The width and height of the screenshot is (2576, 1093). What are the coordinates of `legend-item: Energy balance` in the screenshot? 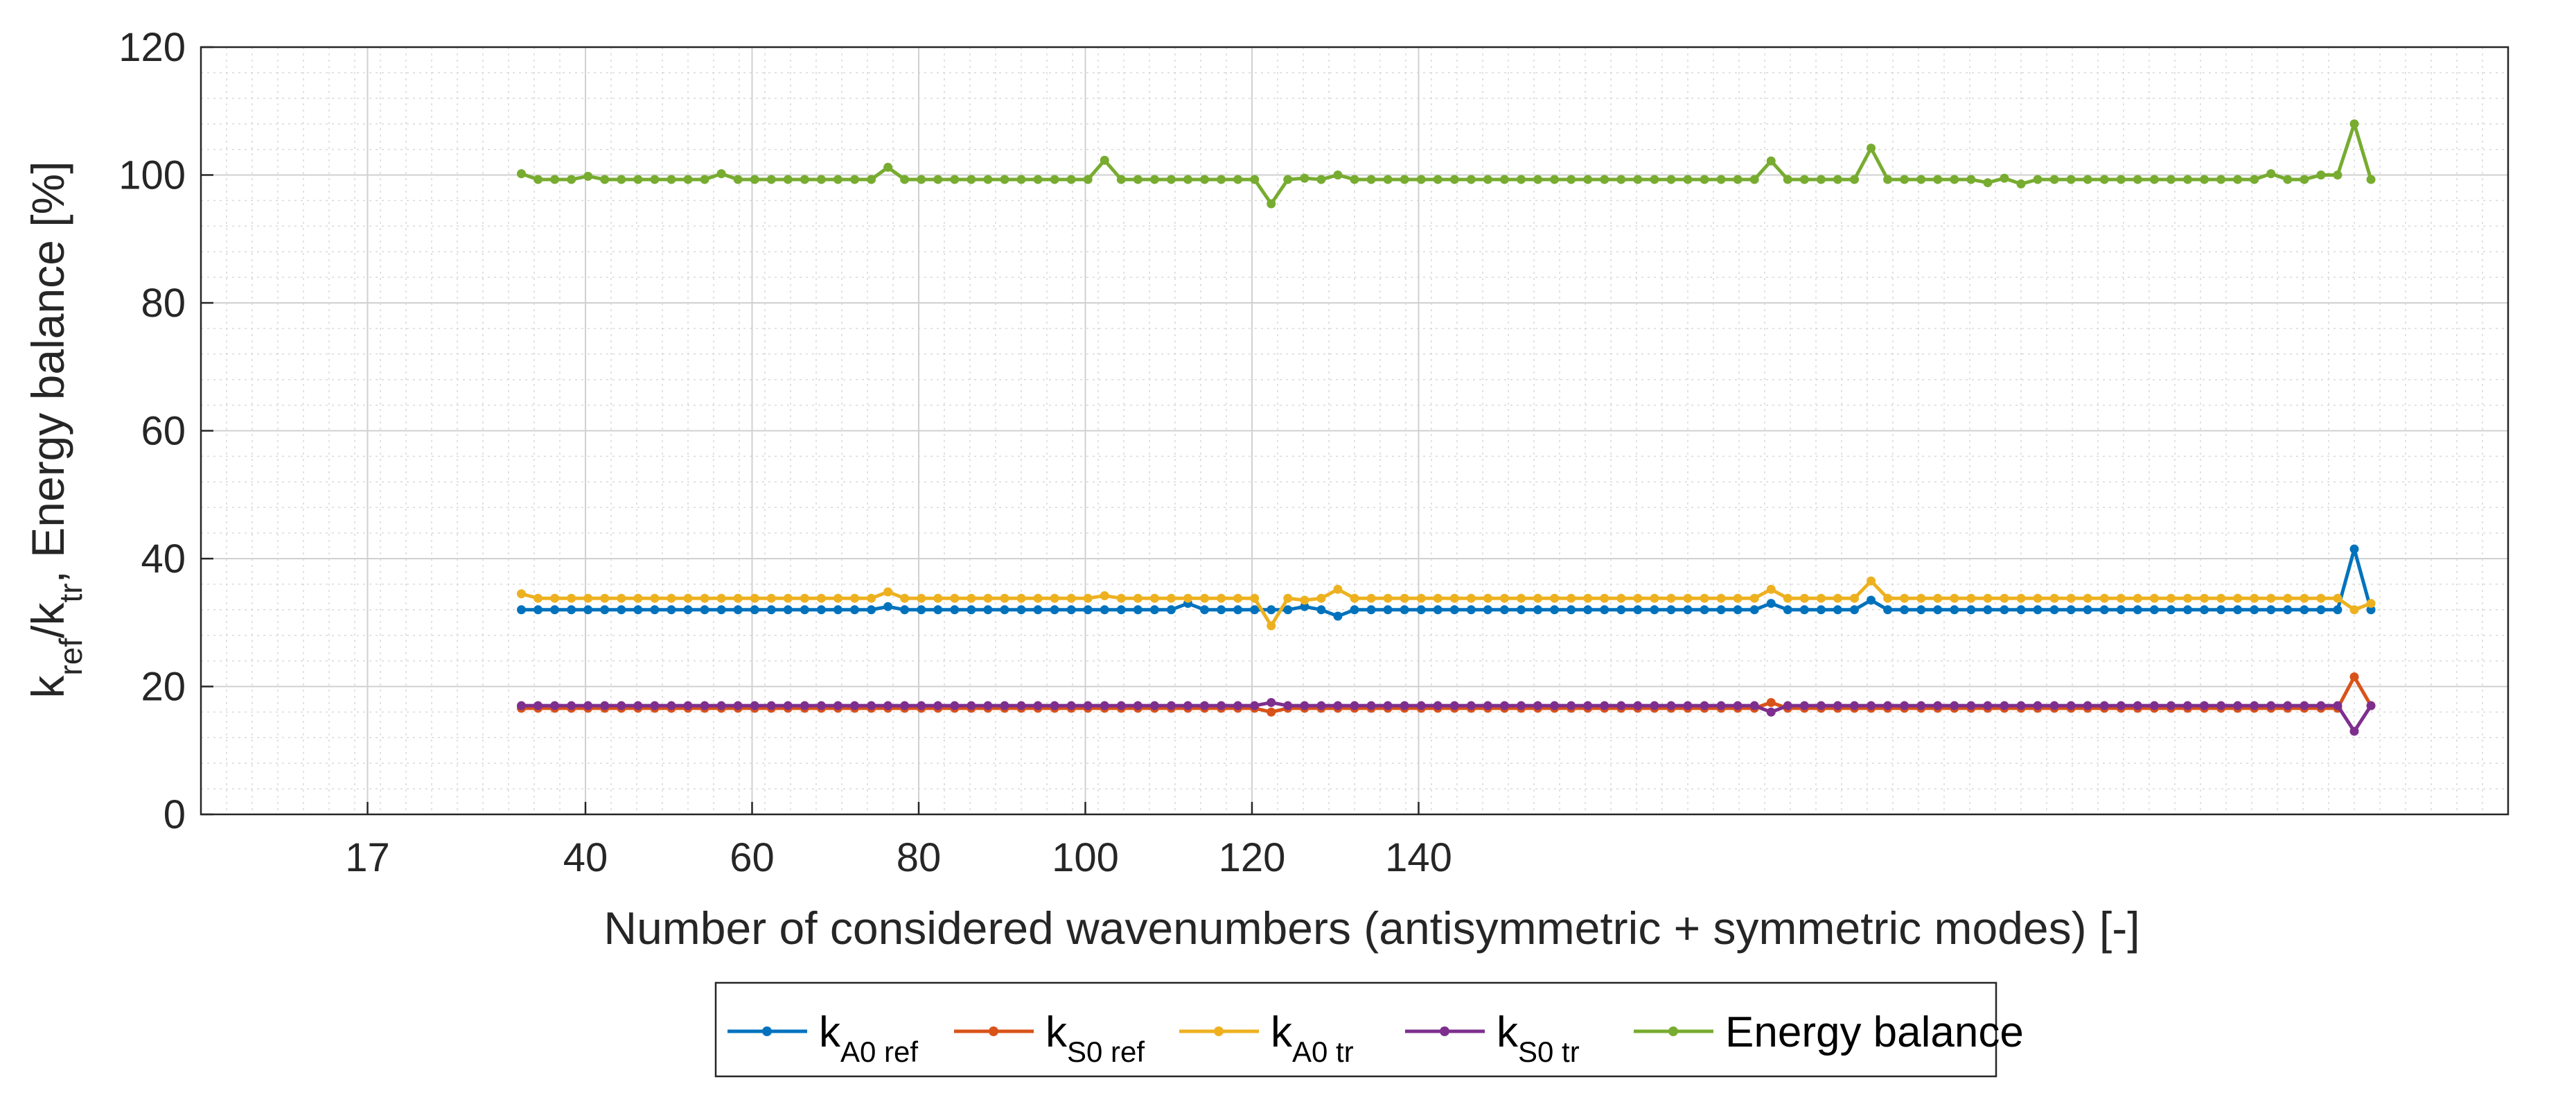 It's located at (1829, 1032).